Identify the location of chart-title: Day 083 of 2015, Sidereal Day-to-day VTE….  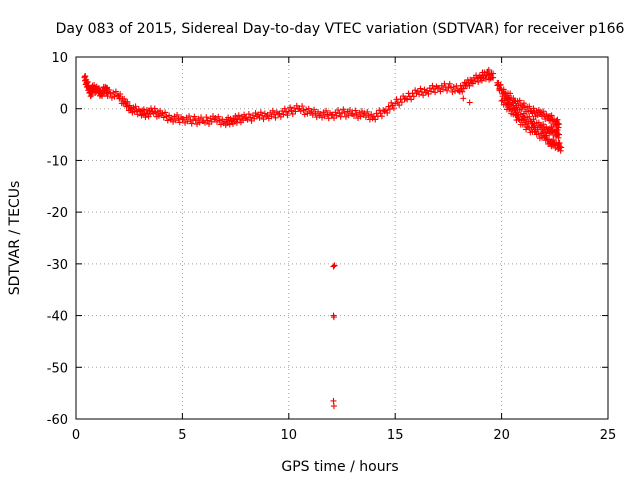
(340, 29).